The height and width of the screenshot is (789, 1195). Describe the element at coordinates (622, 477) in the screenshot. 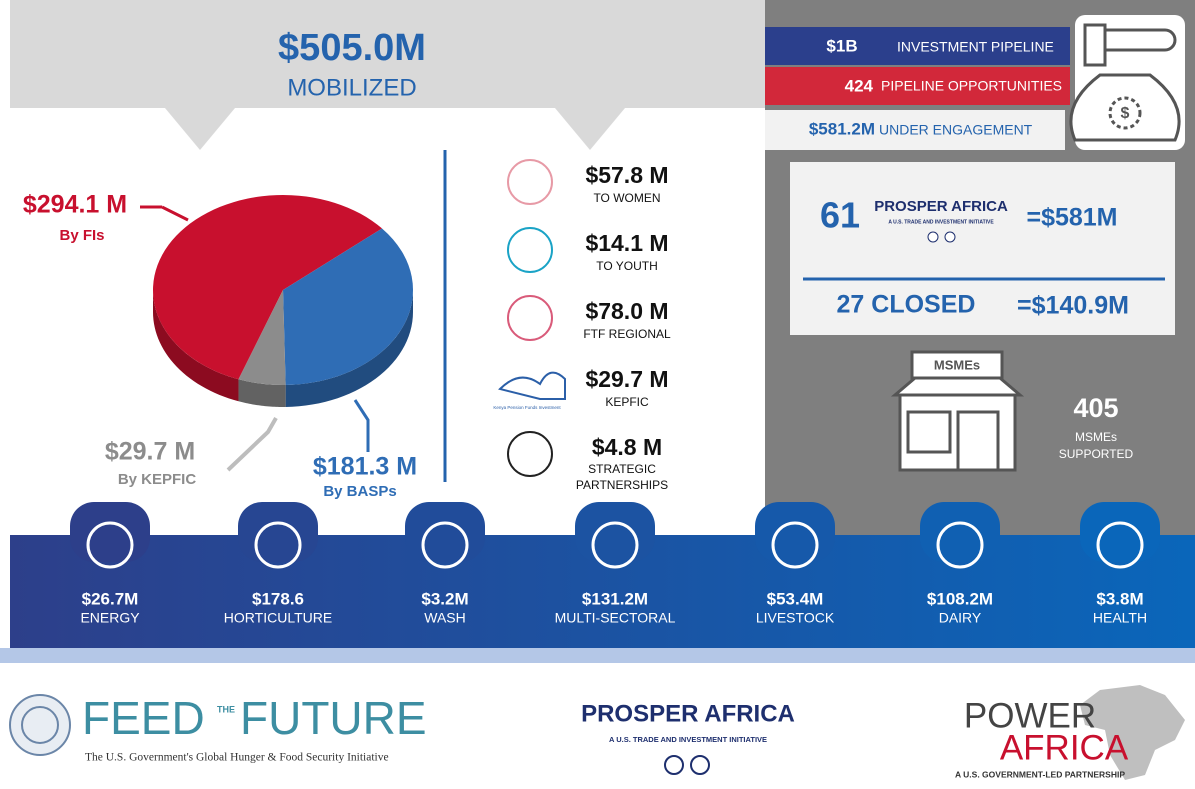

I see `label: STRATEGIC PARTNERSHIPS` at that location.